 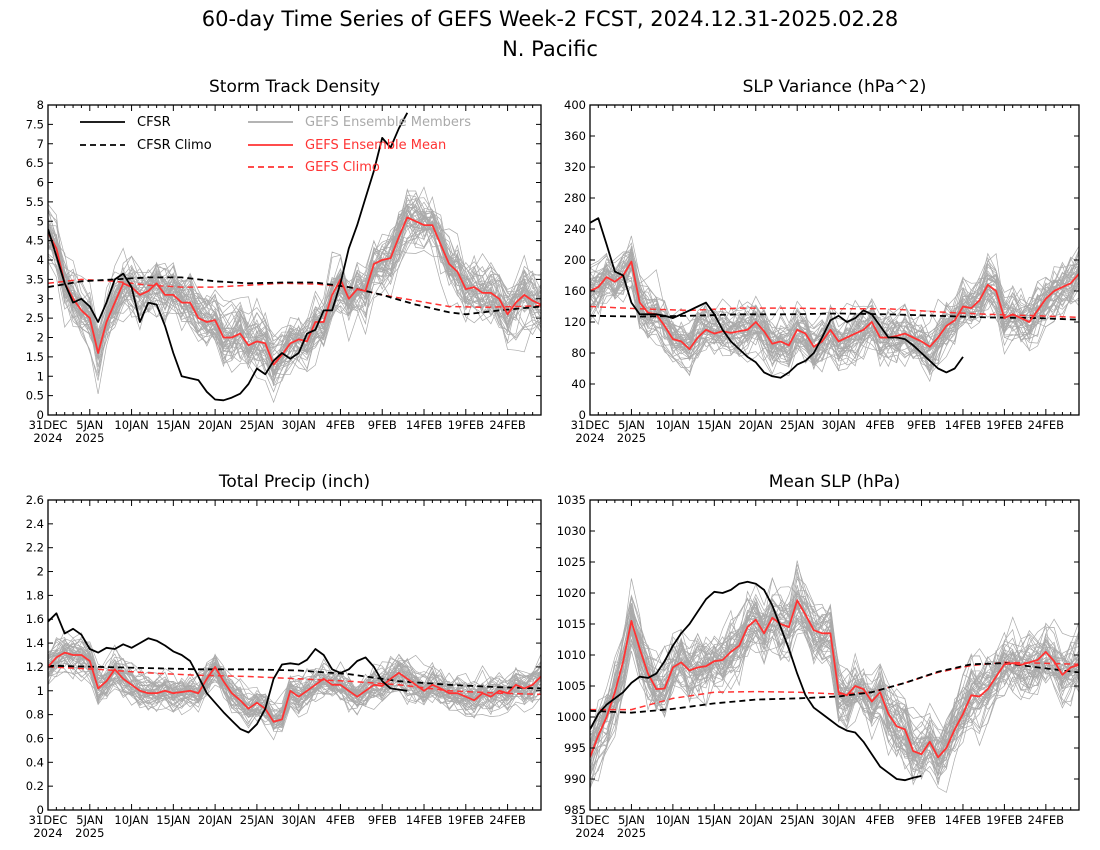 What do you see at coordinates (35, 500) in the screenshot?
I see `y-tick-label: 2.6` at bounding box center [35, 500].